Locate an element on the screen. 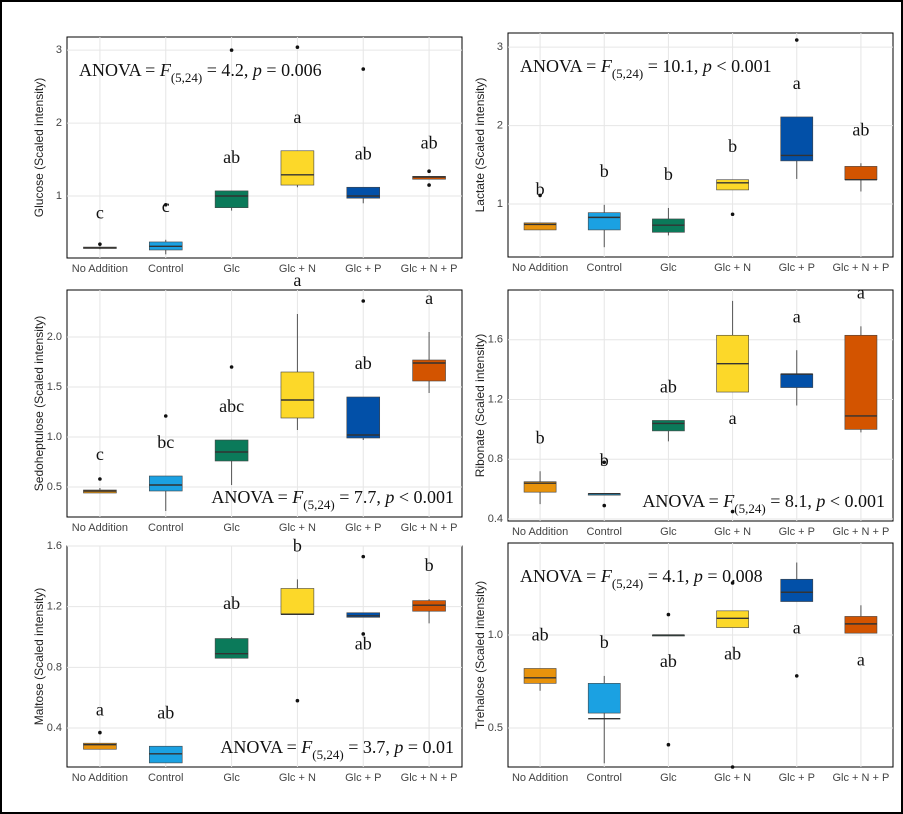 This screenshot has width=903, height=814. anova-part: = 4.2, is located at coordinates (227, 70).